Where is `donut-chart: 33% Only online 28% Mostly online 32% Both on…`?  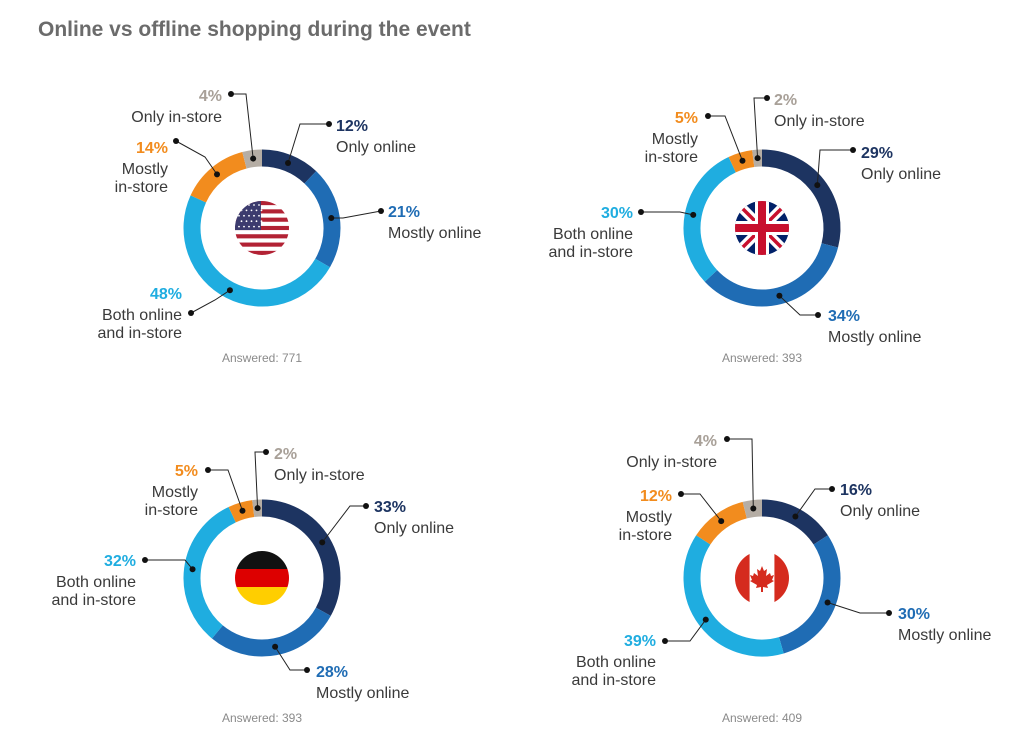
donut-chart: 33% Only online 28% Mostly online 32% Both on… is located at coordinates (253, 585).